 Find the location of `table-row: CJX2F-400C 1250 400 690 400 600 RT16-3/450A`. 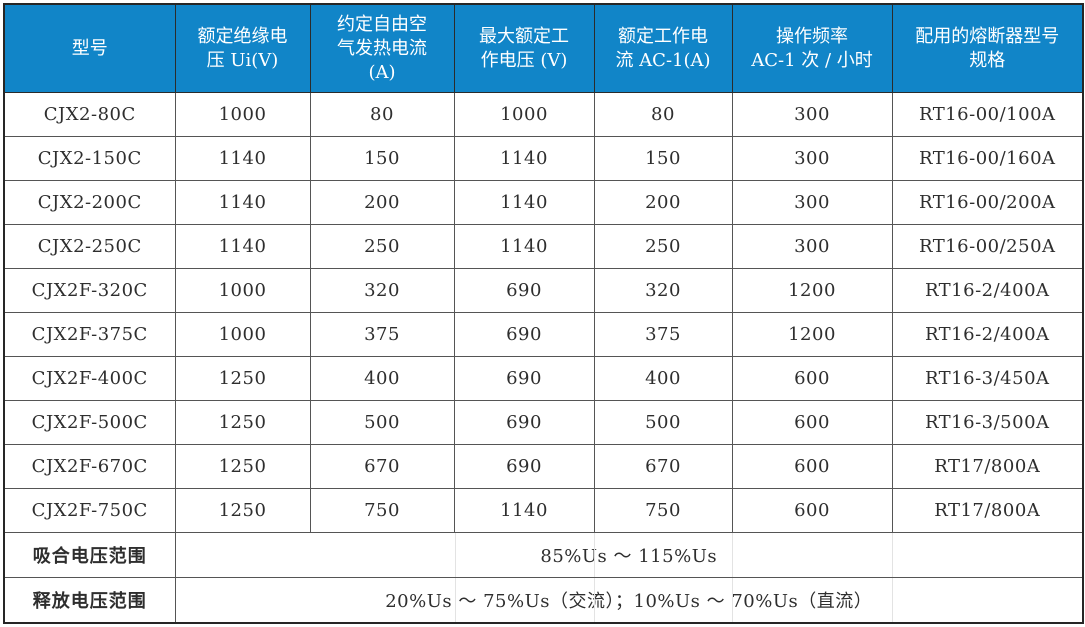

table-row: CJX2F-400C 1250 400 690 400 600 RT16-3/450A is located at coordinates (543, 378).